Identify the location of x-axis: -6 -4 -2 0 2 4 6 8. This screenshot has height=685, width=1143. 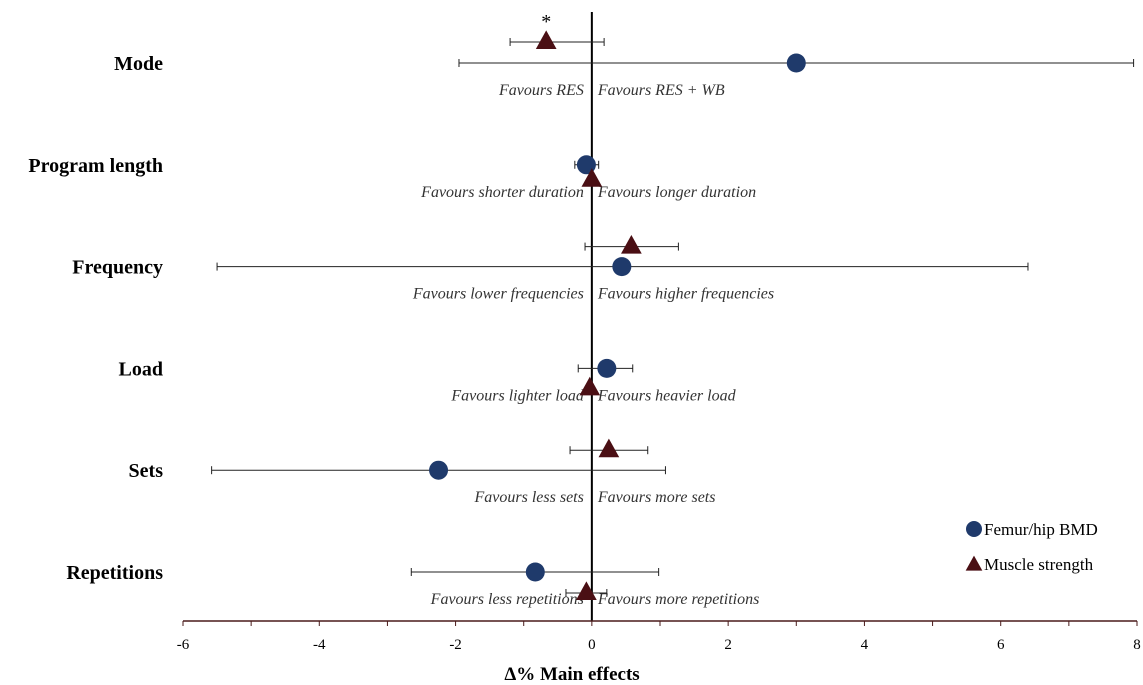
(659, 636).